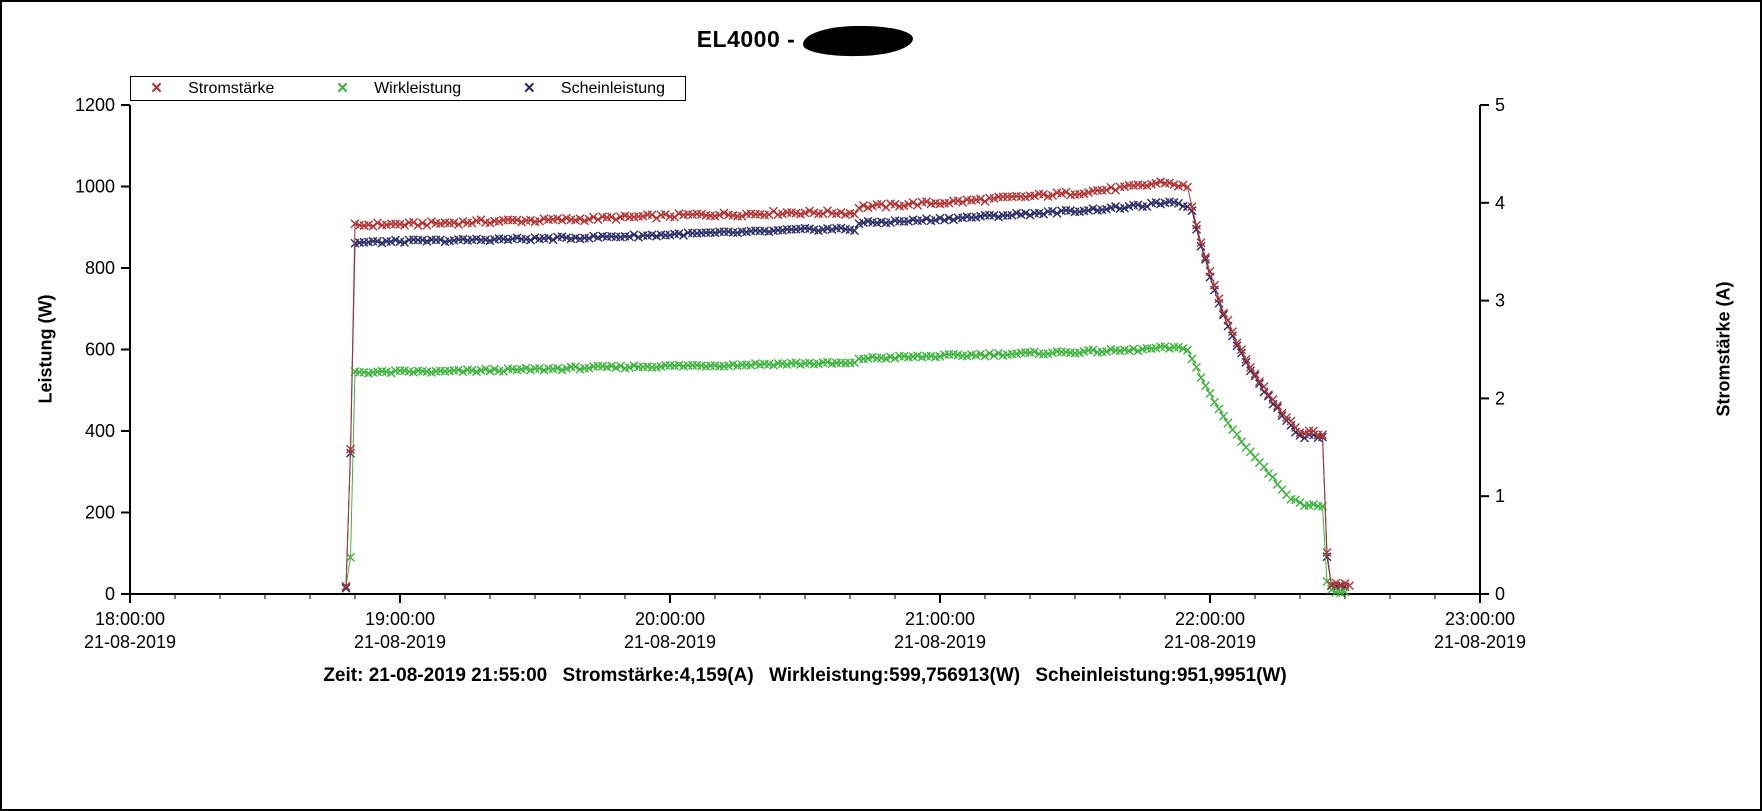 The height and width of the screenshot is (811, 1762). What do you see at coordinates (95, 187) in the screenshot?
I see `left-axis-tick-label: 1000` at bounding box center [95, 187].